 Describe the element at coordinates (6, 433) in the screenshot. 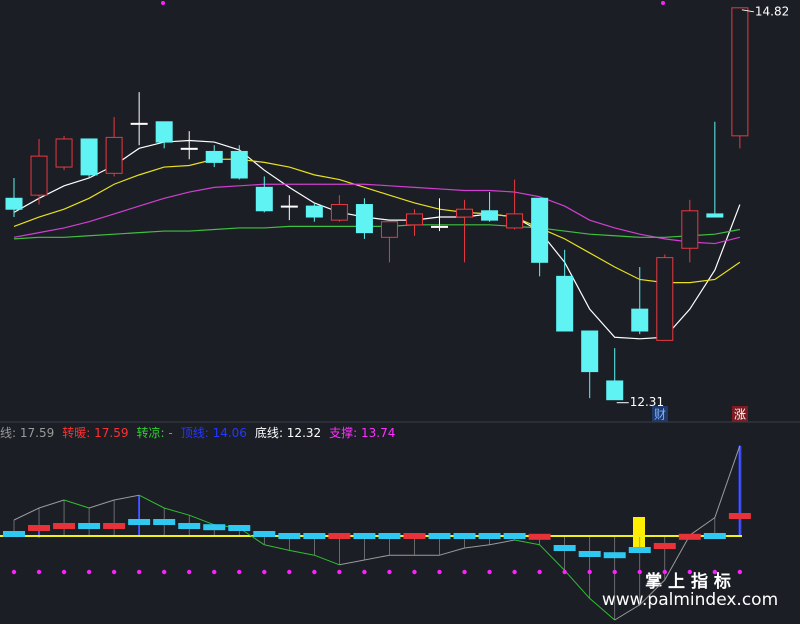

I see `legend-label: 线` at that location.